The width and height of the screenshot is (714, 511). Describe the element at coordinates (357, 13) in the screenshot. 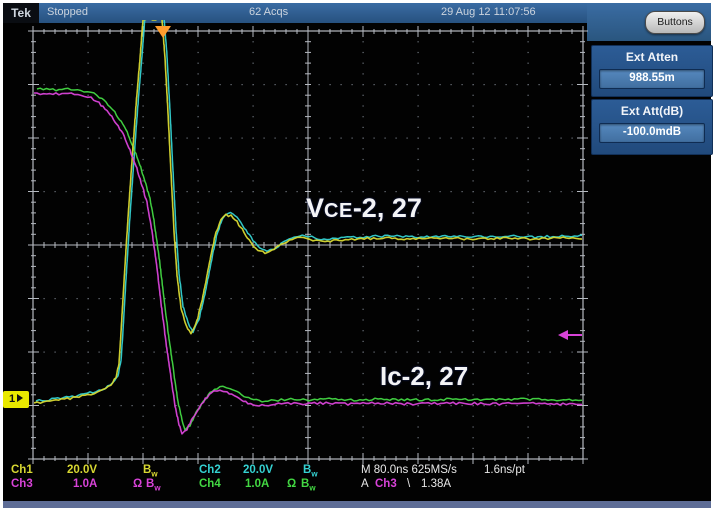

I see `title-bar: Tek Stopped 62 Acqs 29 Aug 12 11:07:56` at that location.